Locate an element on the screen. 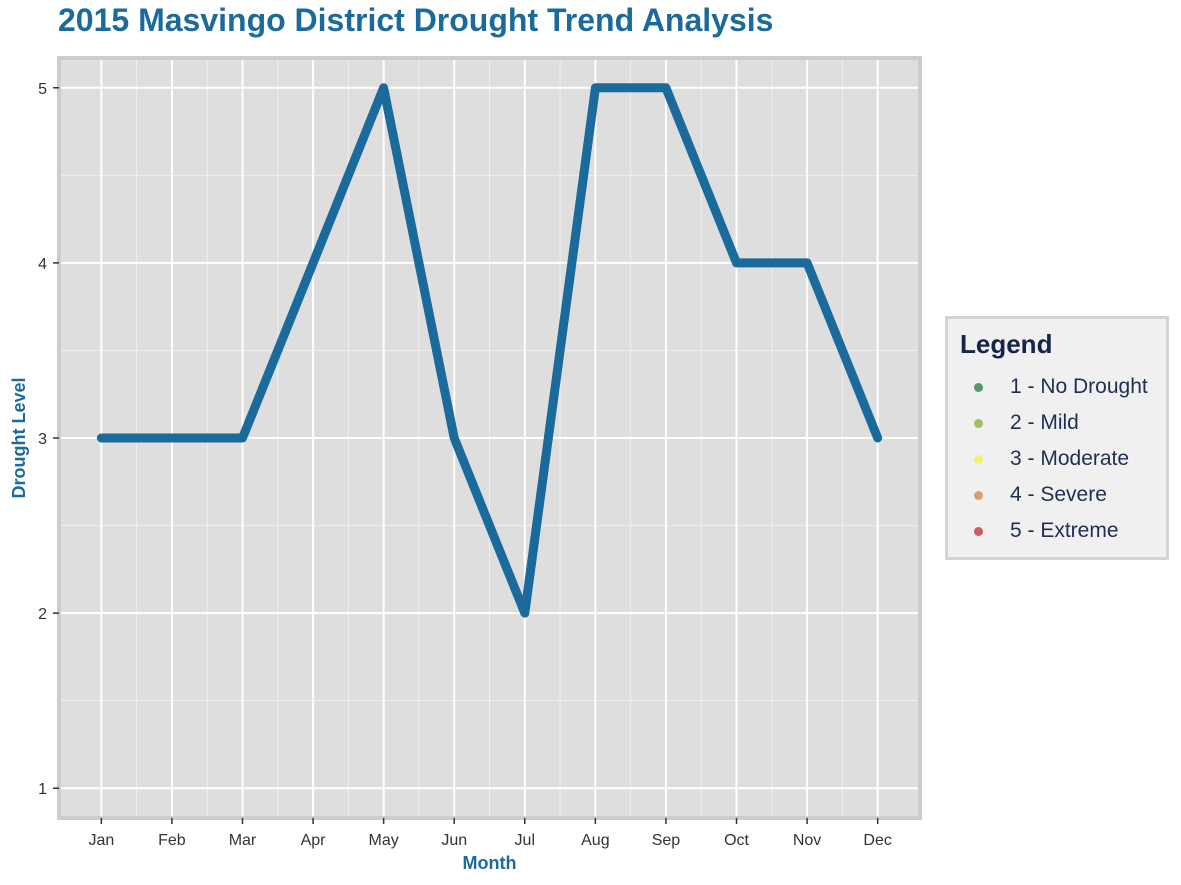  legend-key-severe is located at coordinates (978, 495).